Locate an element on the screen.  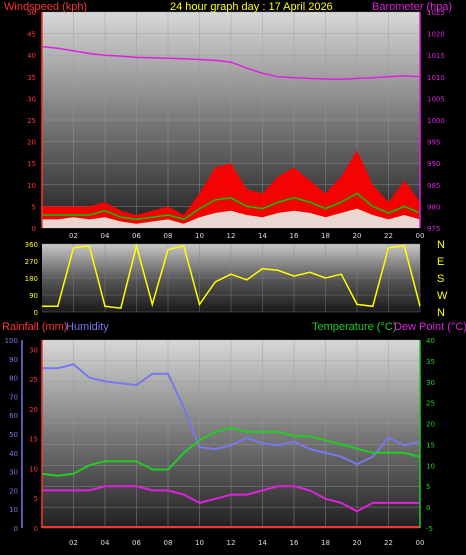
temp-x-tick: 18 is located at coordinates (325, 543).